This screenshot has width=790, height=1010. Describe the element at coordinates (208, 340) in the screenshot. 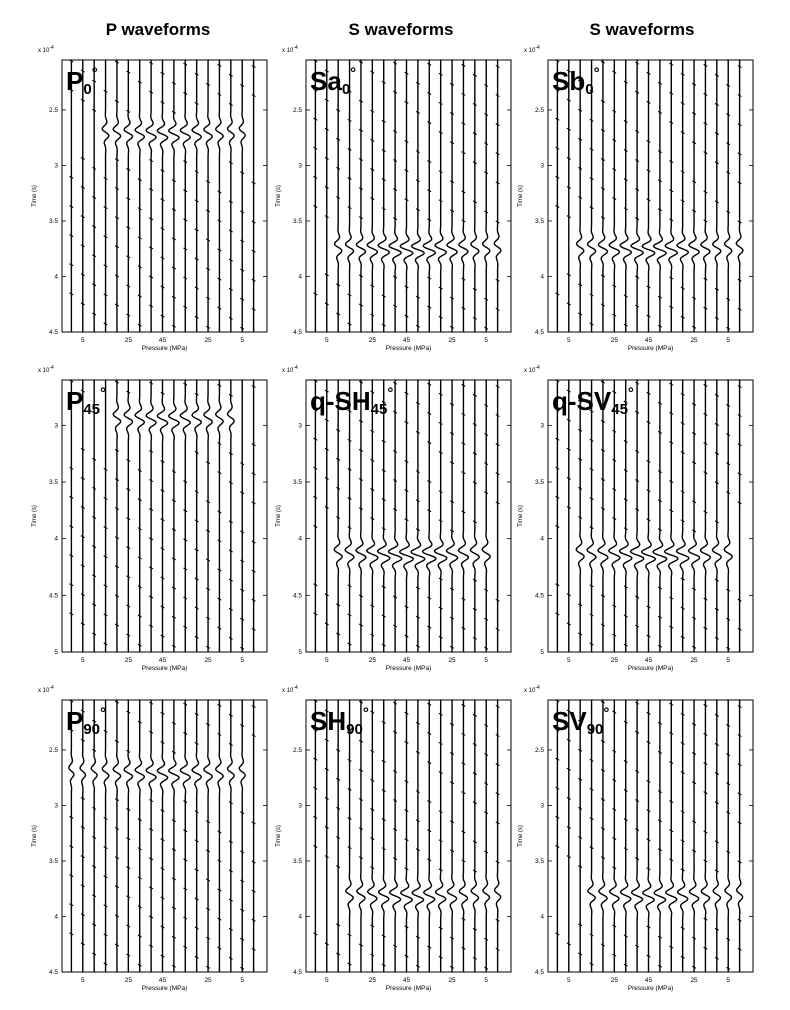

I see `x-tick-label: 25` at that location.